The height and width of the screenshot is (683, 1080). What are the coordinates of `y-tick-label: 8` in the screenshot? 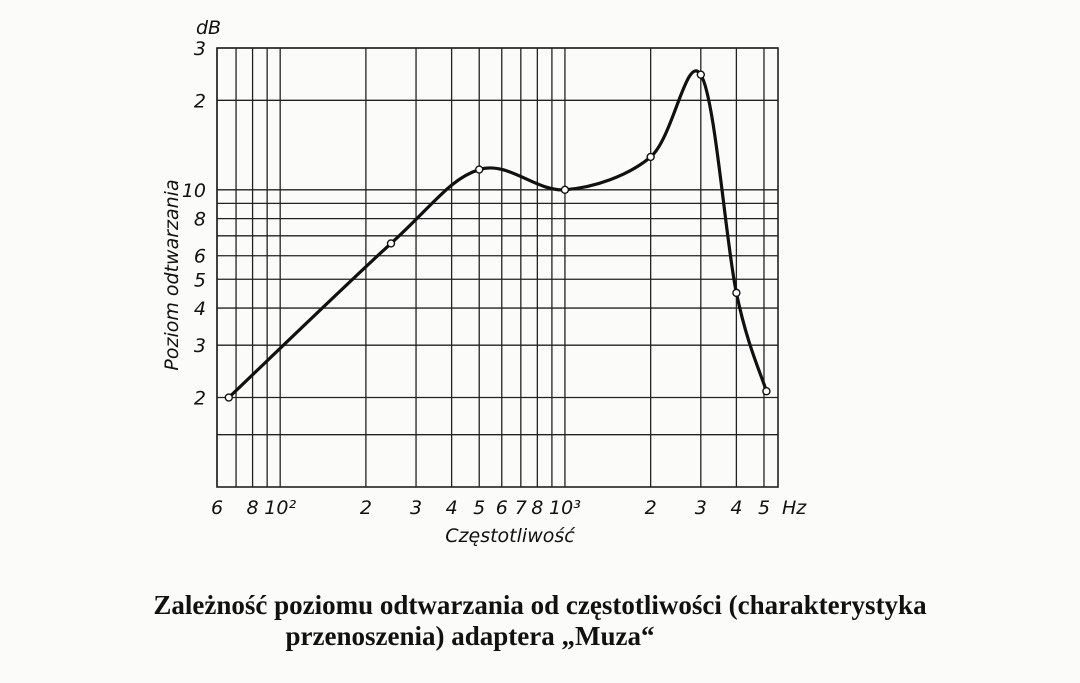 It's located at (200, 220).